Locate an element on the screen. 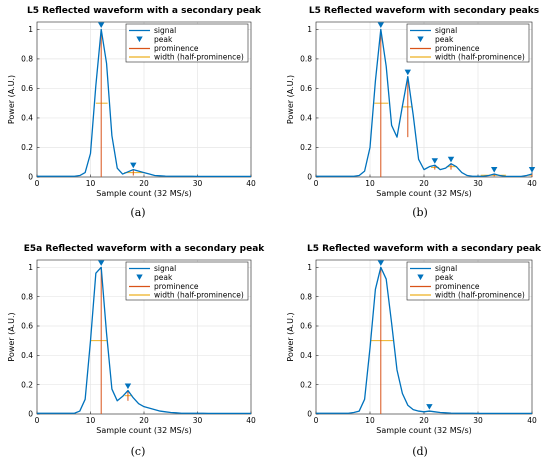 Image resolution: width=550 pixels, height=462 pixels. panel-caption: (d) is located at coordinates (420, 451).